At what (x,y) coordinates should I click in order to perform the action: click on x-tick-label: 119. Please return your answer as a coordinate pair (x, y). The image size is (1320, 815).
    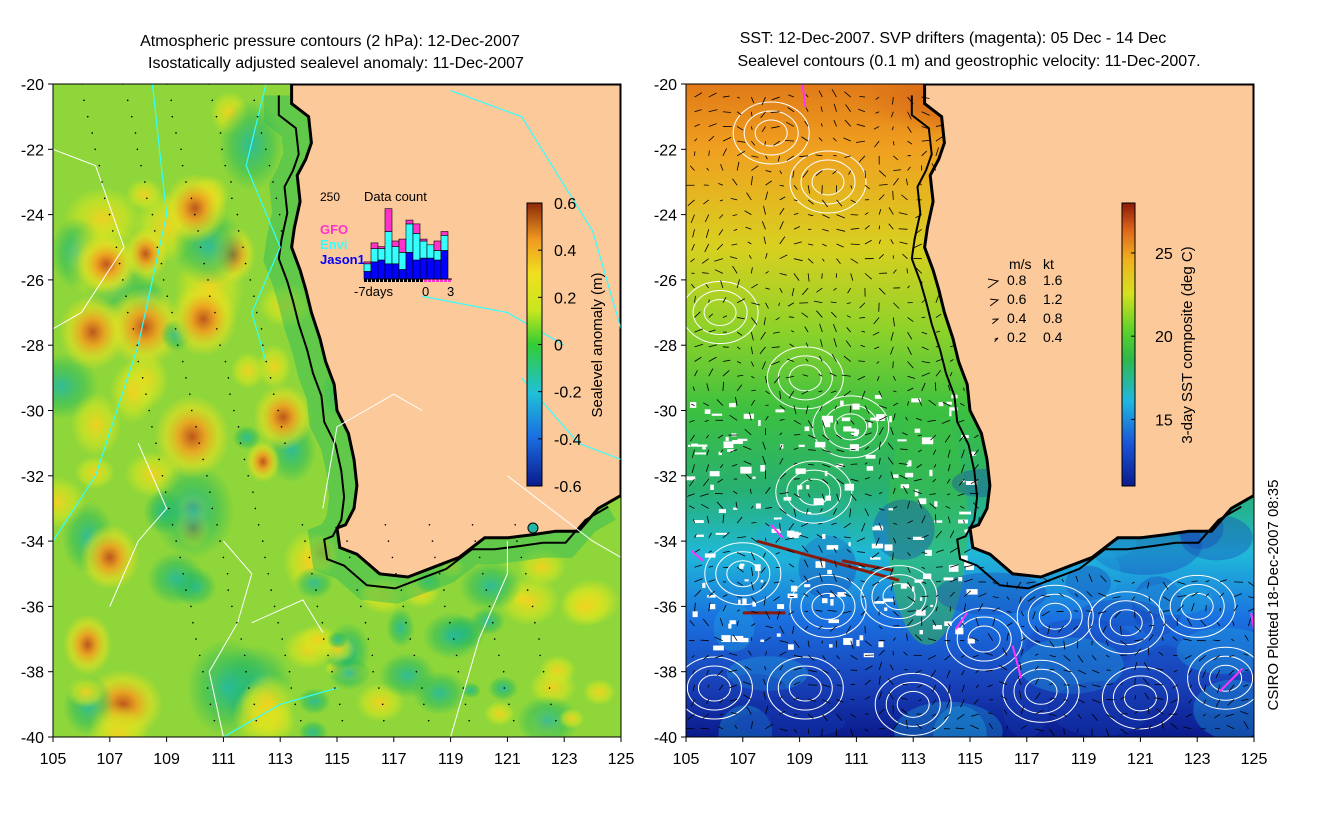
    Looking at the image, I should click on (1084, 759).